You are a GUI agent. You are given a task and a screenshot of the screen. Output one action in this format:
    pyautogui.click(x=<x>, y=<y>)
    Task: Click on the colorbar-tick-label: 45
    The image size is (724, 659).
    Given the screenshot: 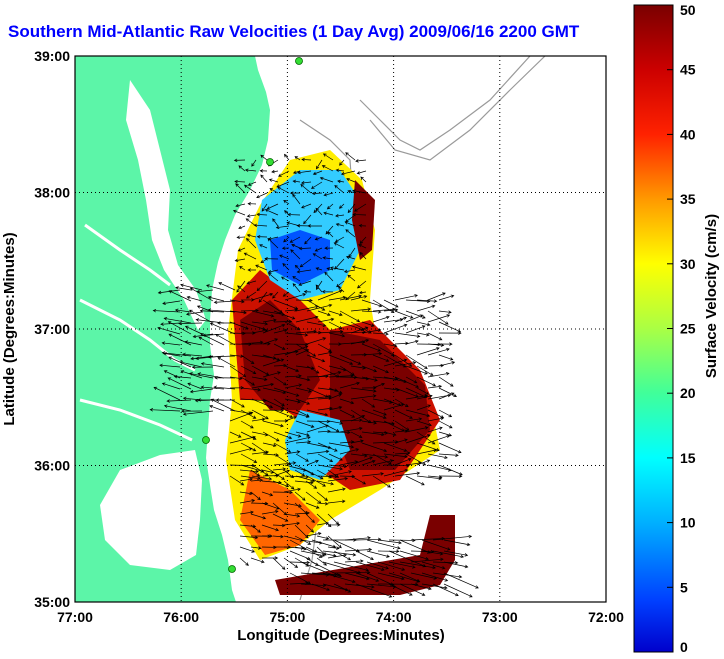 What is the action you would take?
    pyautogui.click(x=688, y=70)
    